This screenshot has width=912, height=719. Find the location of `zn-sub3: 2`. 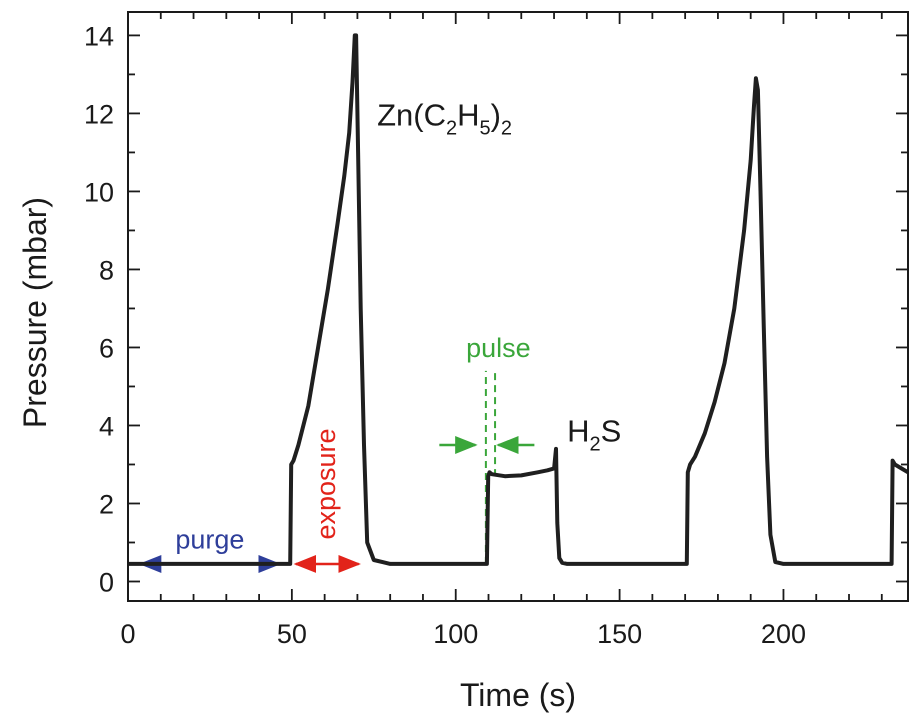

zn-sub3: 2 is located at coordinates (506, 128).